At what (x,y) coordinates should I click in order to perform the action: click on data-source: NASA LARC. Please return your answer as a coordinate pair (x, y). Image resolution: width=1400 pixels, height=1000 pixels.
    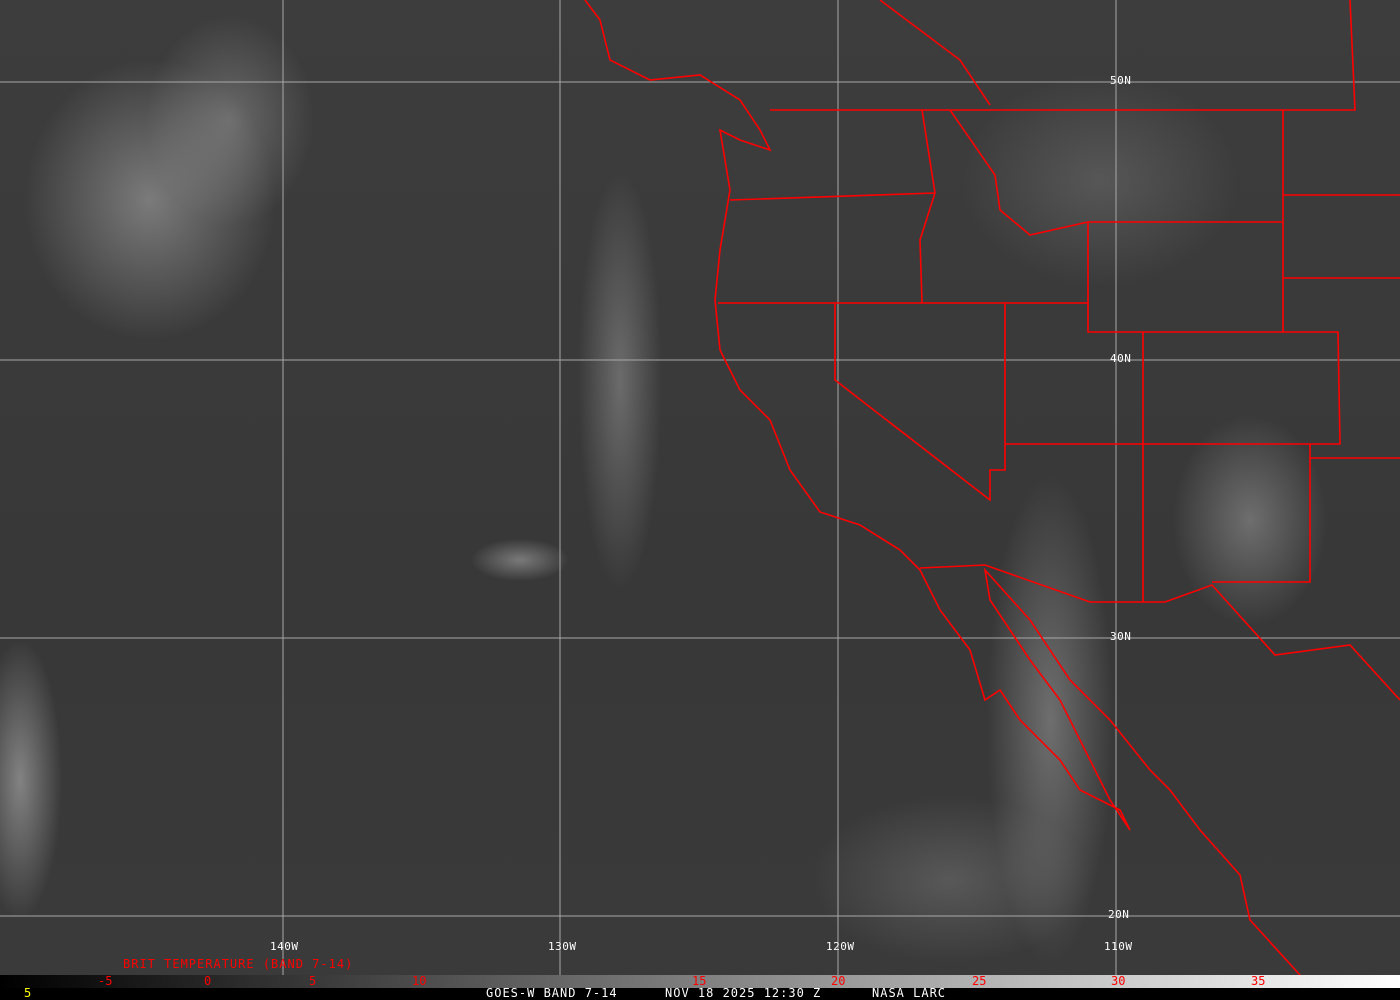
    Looking at the image, I should click on (909, 993).